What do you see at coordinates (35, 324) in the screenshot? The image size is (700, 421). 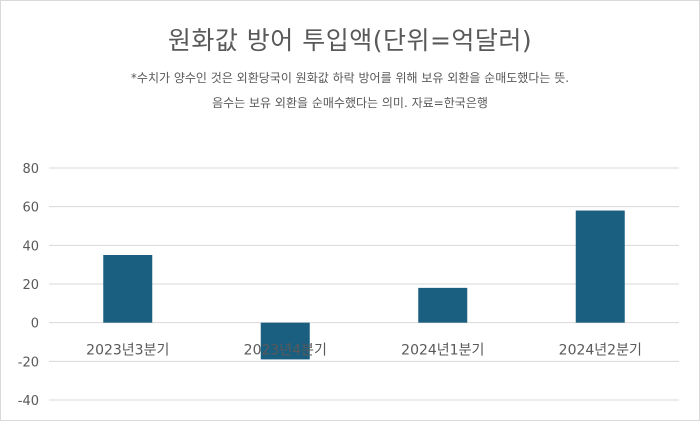 I see `y-tick-label: 0` at bounding box center [35, 324].